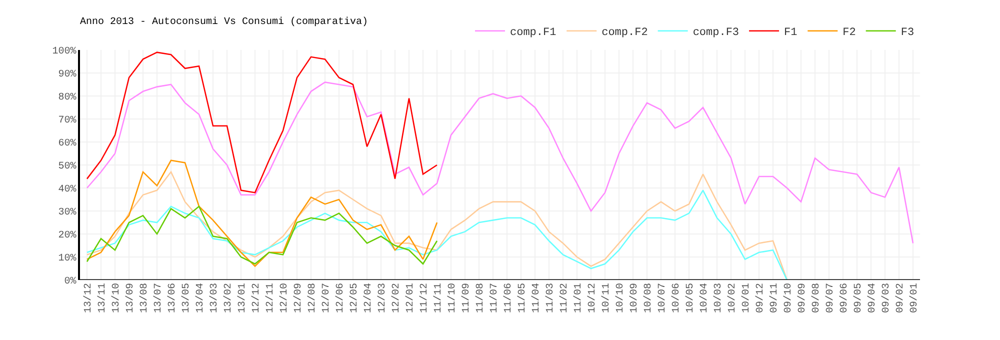 The height and width of the screenshot is (340, 1000). Describe the element at coordinates (907, 33) in the screenshot. I see `legend-label: F3` at that location.